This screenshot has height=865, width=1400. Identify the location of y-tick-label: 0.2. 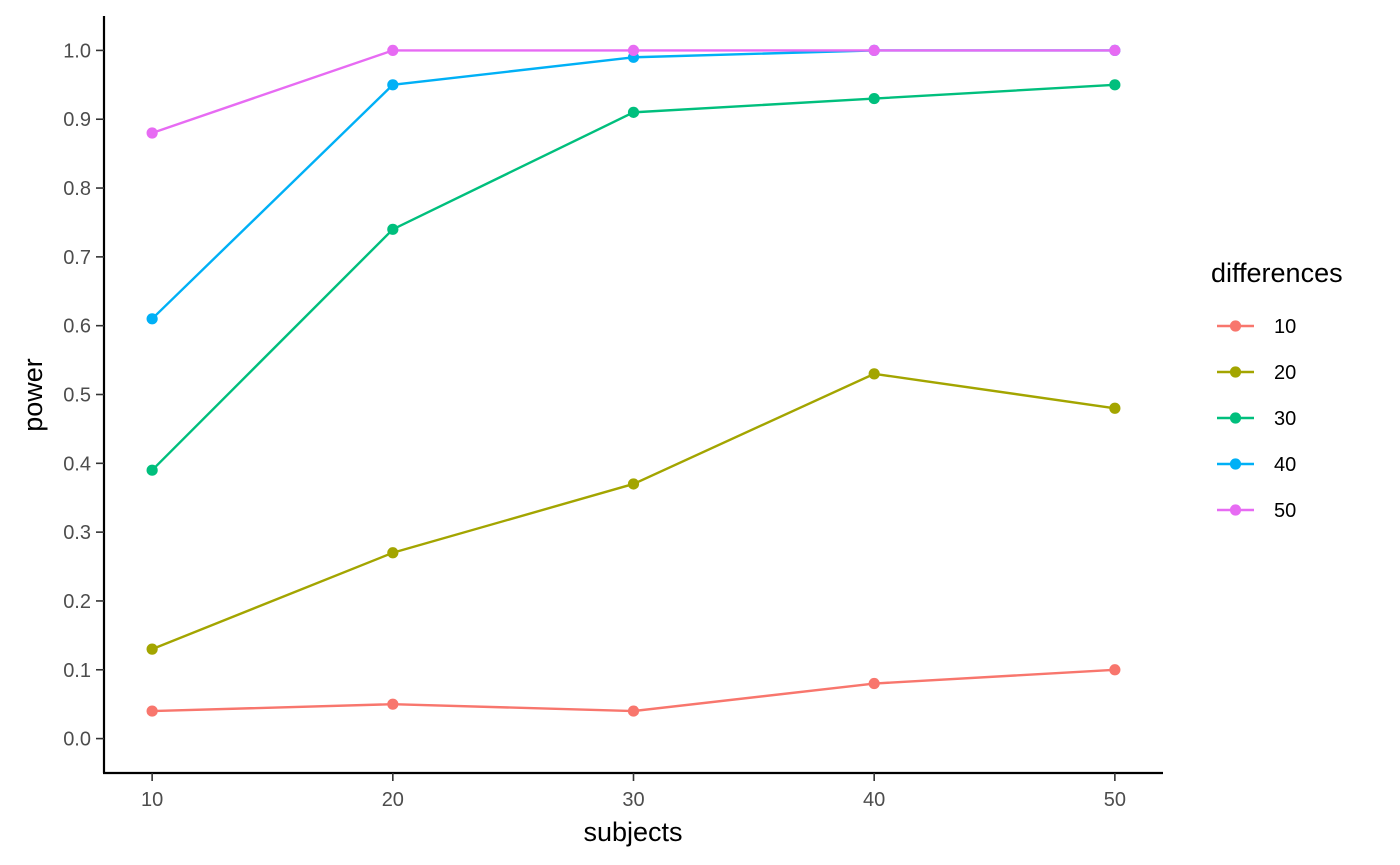
(77, 602).